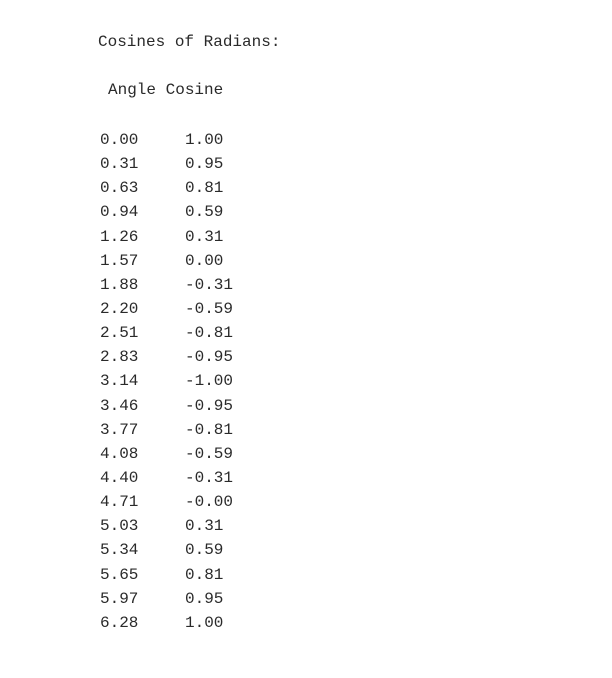  What do you see at coordinates (119, 333) in the screenshot?
I see `angle-cell: 2.51` at bounding box center [119, 333].